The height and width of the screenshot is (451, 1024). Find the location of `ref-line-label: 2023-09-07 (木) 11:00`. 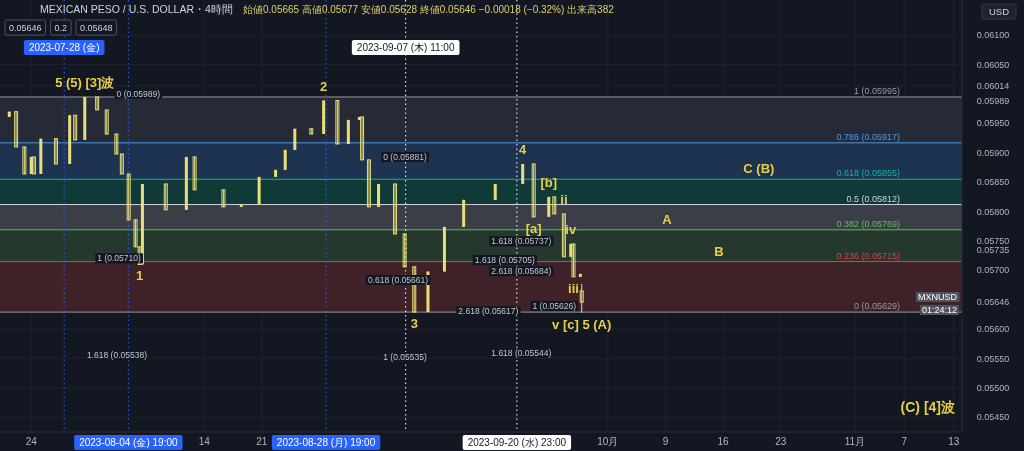

ref-line-label: 2023-09-07 (木) 11:00 is located at coordinates (405, 47).